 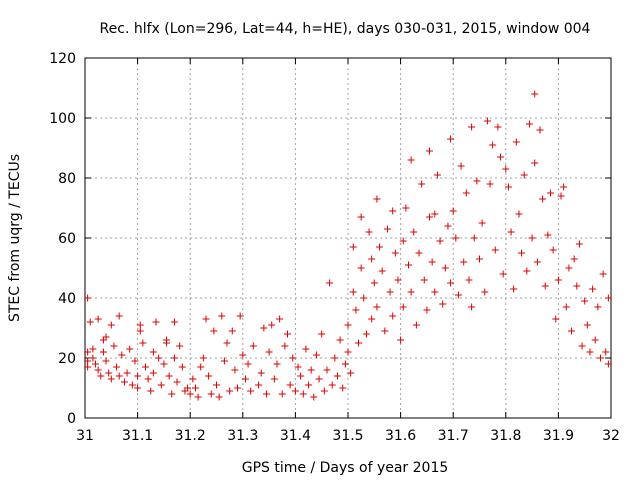 What do you see at coordinates (71, 419) in the screenshot?
I see `y-tick-label: 0` at bounding box center [71, 419].